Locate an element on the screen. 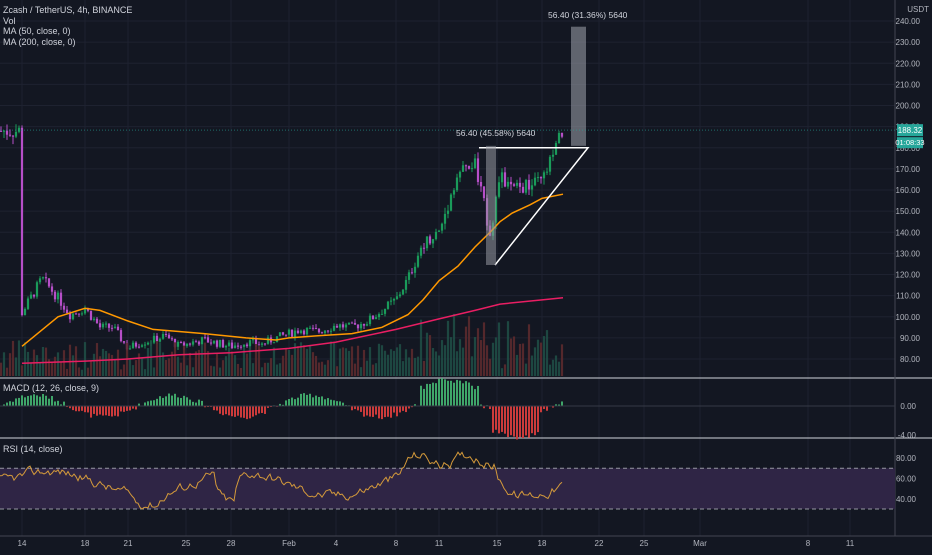  price-tick-label: 140.00 is located at coordinates (908, 232).